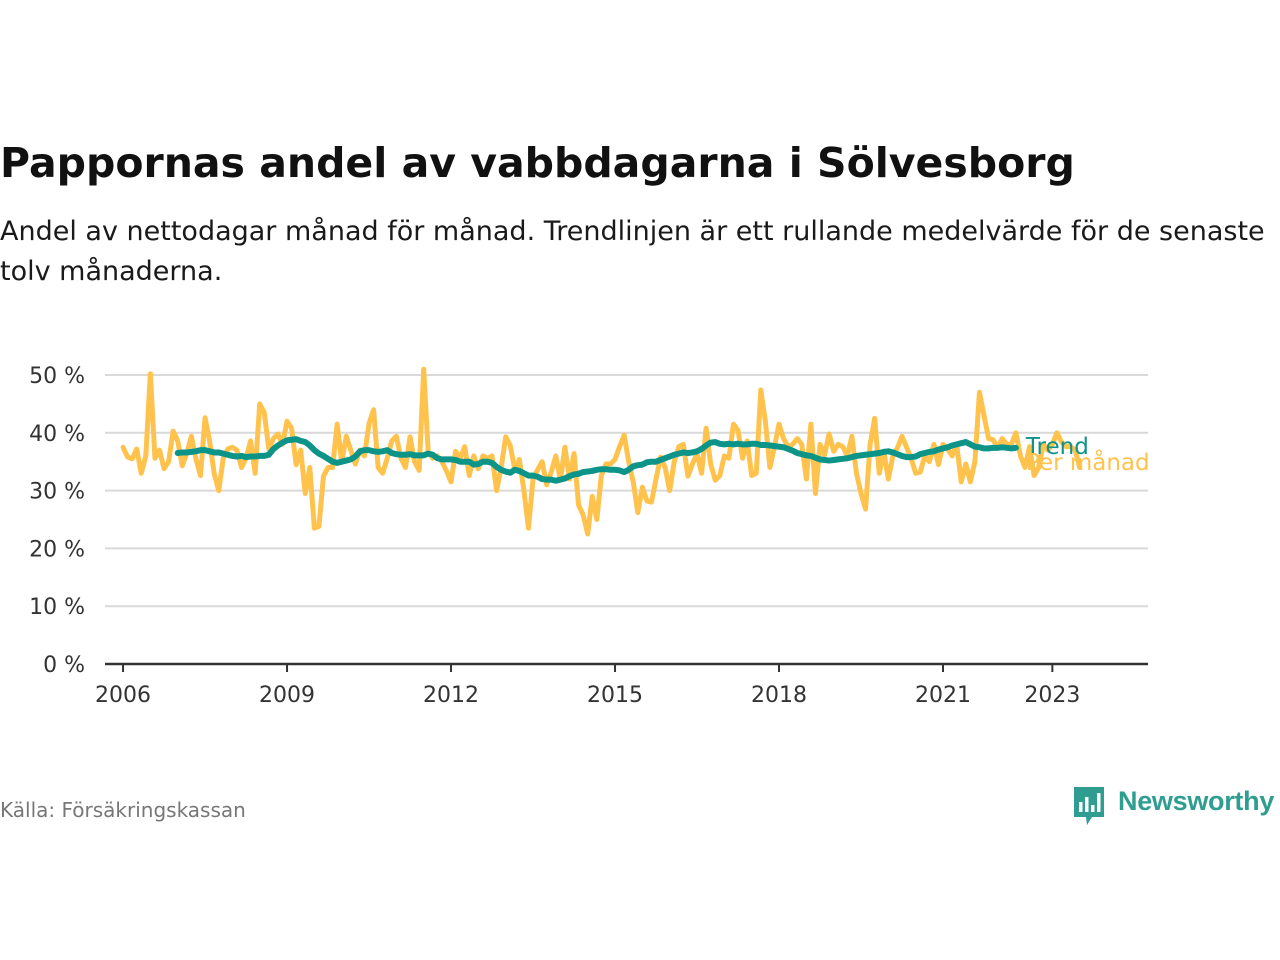 Image resolution: width=1280 pixels, height=960 pixels. Describe the element at coordinates (57, 521) in the screenshot. I see `y-axis-ticks: 0 % 10 % 20 % 30 % 40 % 50 %` at that location.